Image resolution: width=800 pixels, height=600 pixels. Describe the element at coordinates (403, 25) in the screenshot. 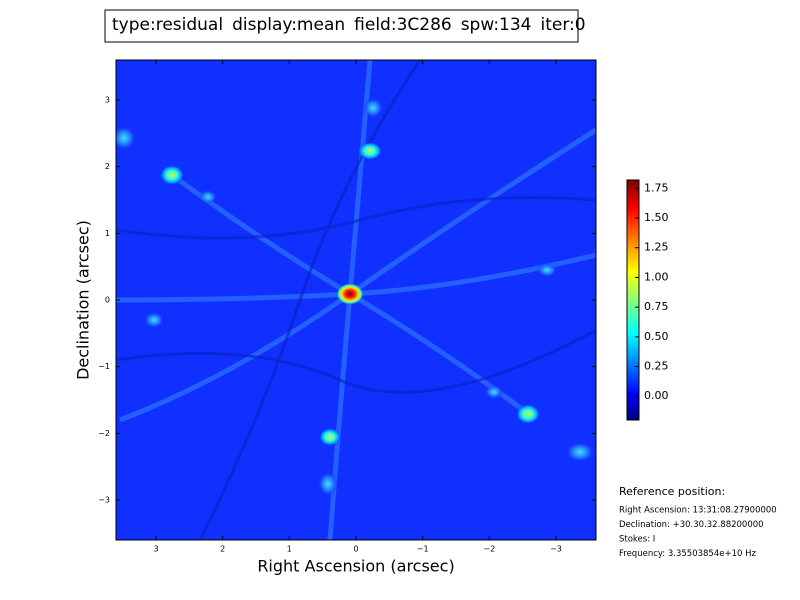

I see `title-part: field:3C286` at that location.